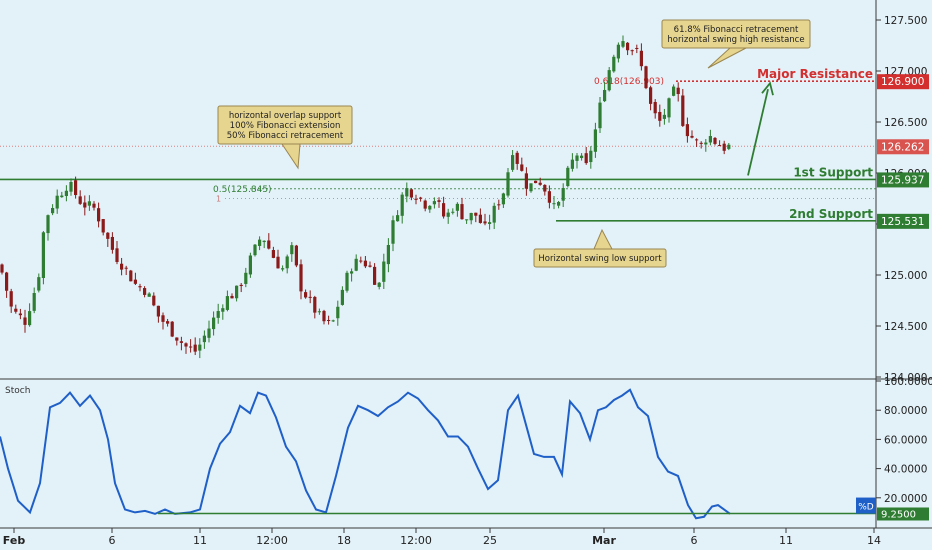 The height and width of the screenshot is (550, 932). What do you see at coordinates (902, 147) in the screenshot?
I see `price-label: 126.262` at bounding box center [902, 147].